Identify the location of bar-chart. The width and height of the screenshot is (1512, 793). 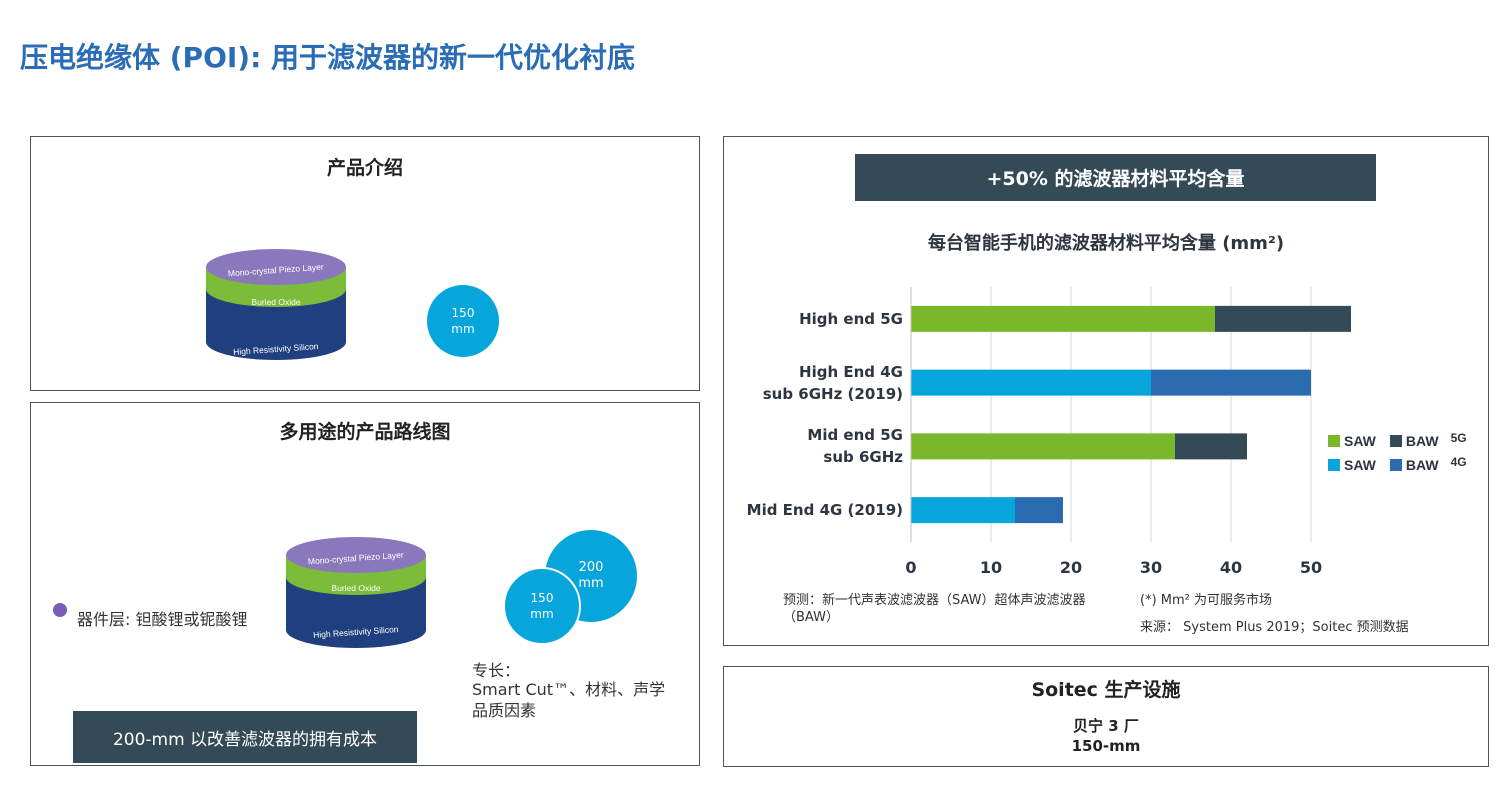
(1130, 414).